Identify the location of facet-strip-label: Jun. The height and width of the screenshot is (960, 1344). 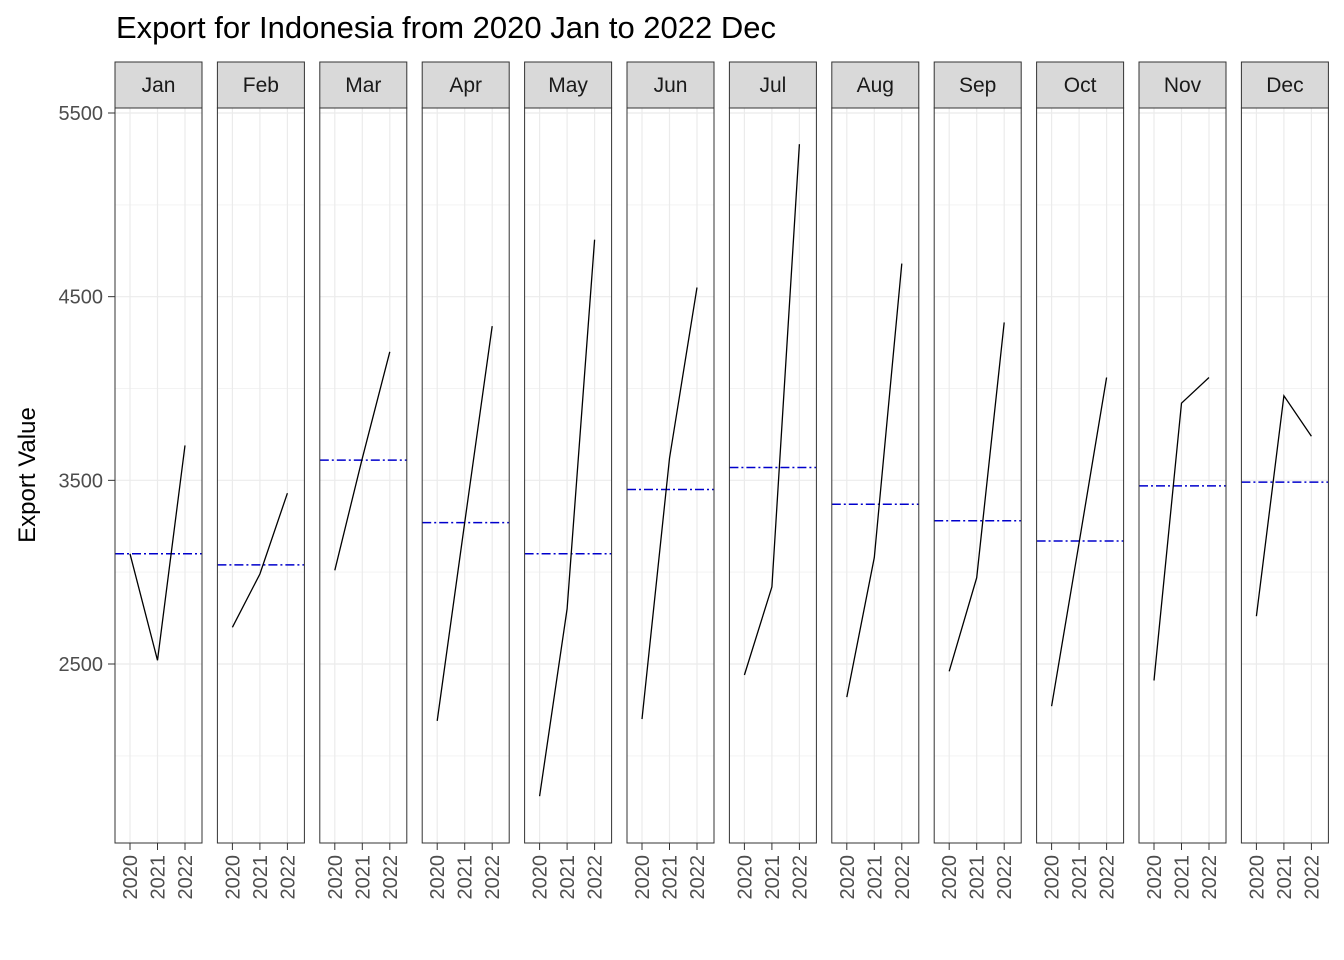
(671, 85).